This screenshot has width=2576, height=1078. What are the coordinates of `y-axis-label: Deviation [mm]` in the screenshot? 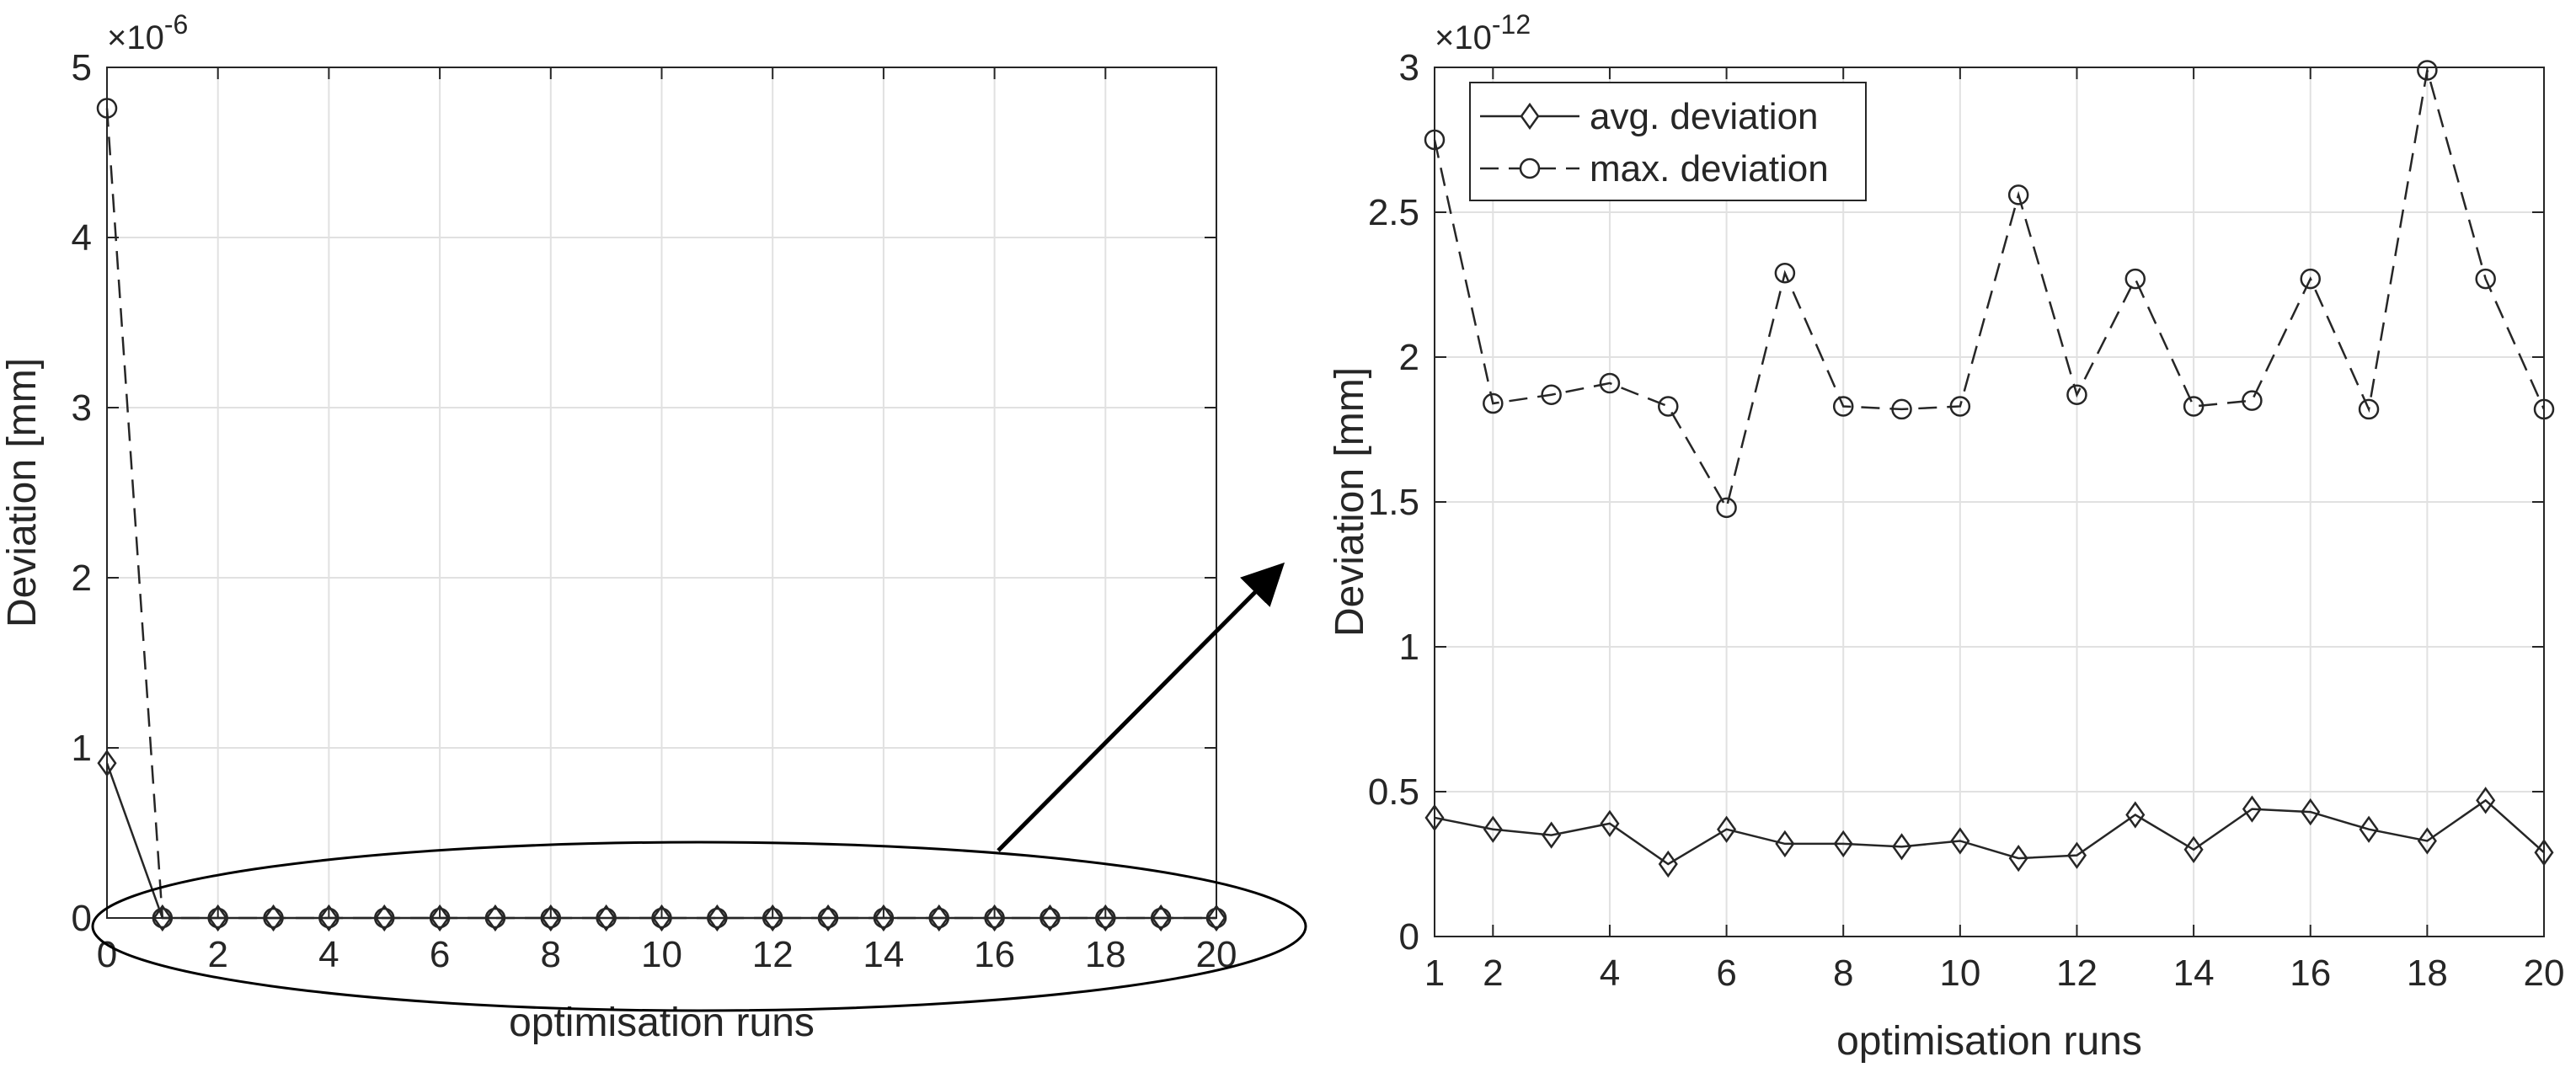 It's located at (1350, 502).